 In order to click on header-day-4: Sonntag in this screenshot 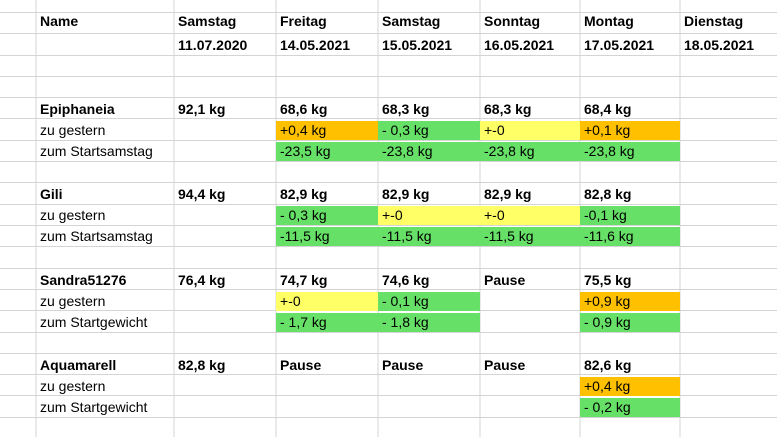, I will do `click(512, 21)`.